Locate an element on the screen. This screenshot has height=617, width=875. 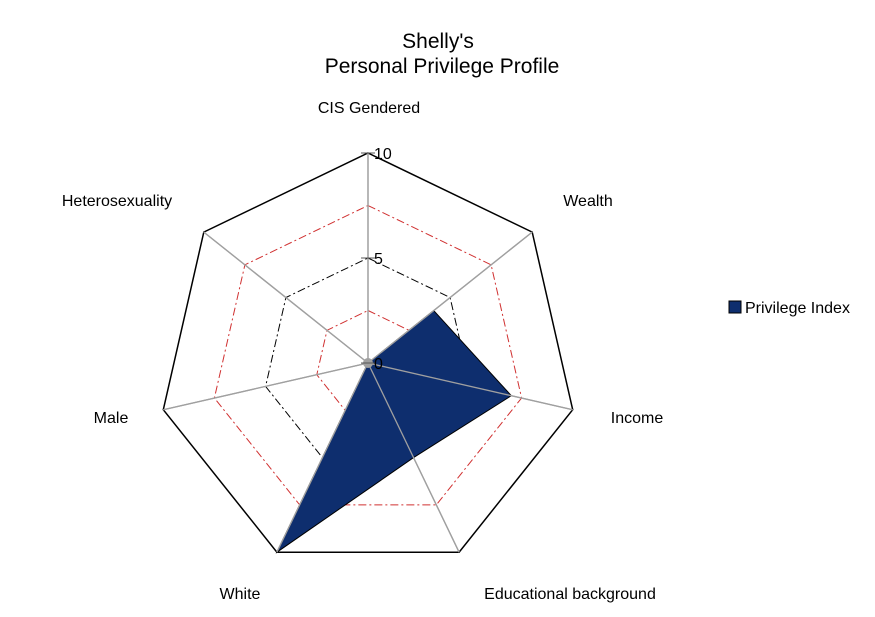
tick-label-10: 10 is located at coordinates (383, 154).